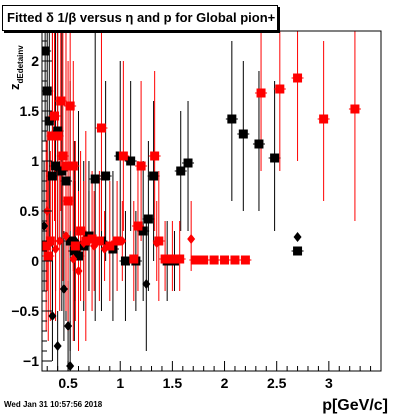 The width and height of the screenshot is (400, 414). I want to click on y-tick-label: 1.5, so click(30, 111).